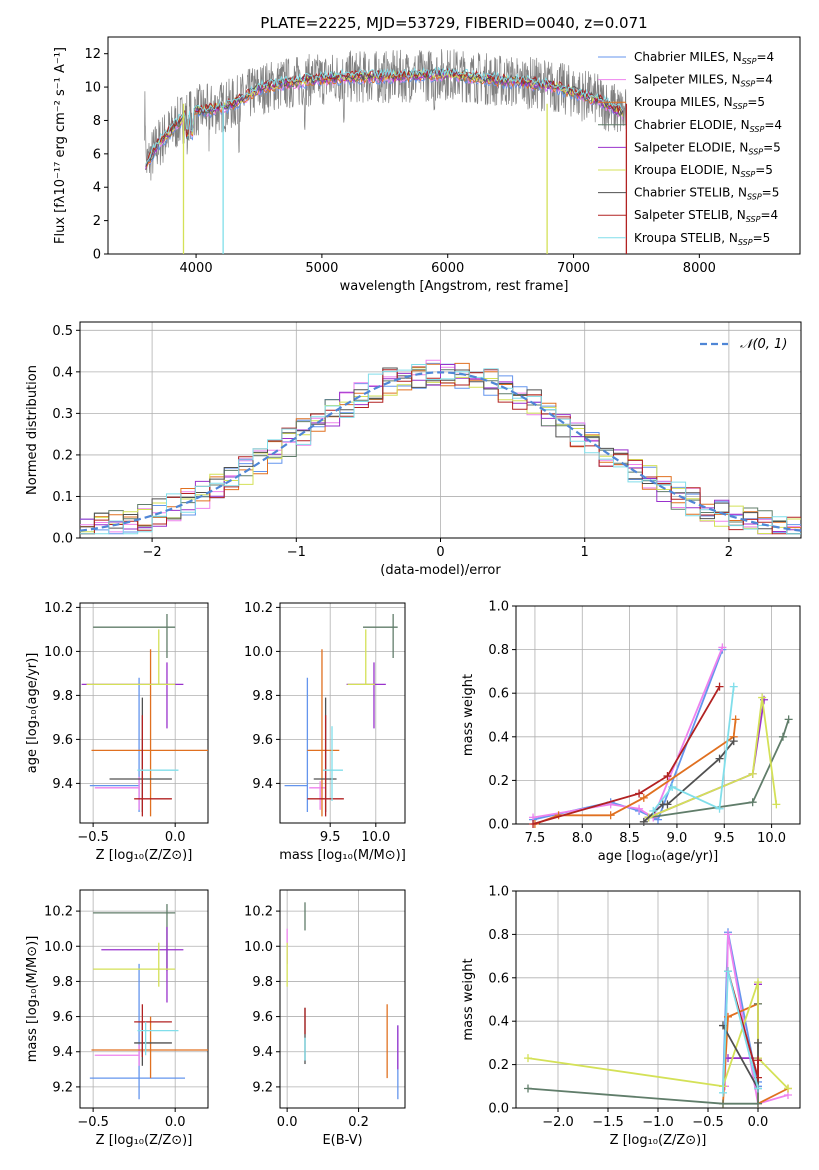 The image size is (819, 1170). Describe the element at coordinates (706, 194) in the screenshot. I see `legend-entry: Chabrier STELIB, NSSP=5` at that location.